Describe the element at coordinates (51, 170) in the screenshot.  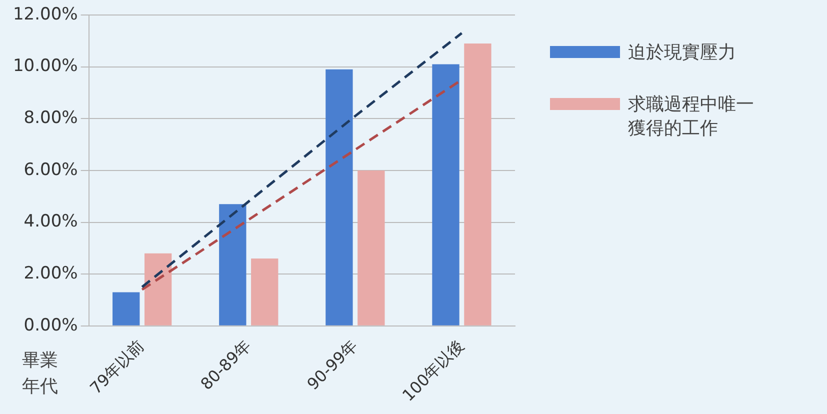
I see `y-tick-label: 6.00%` at that location.